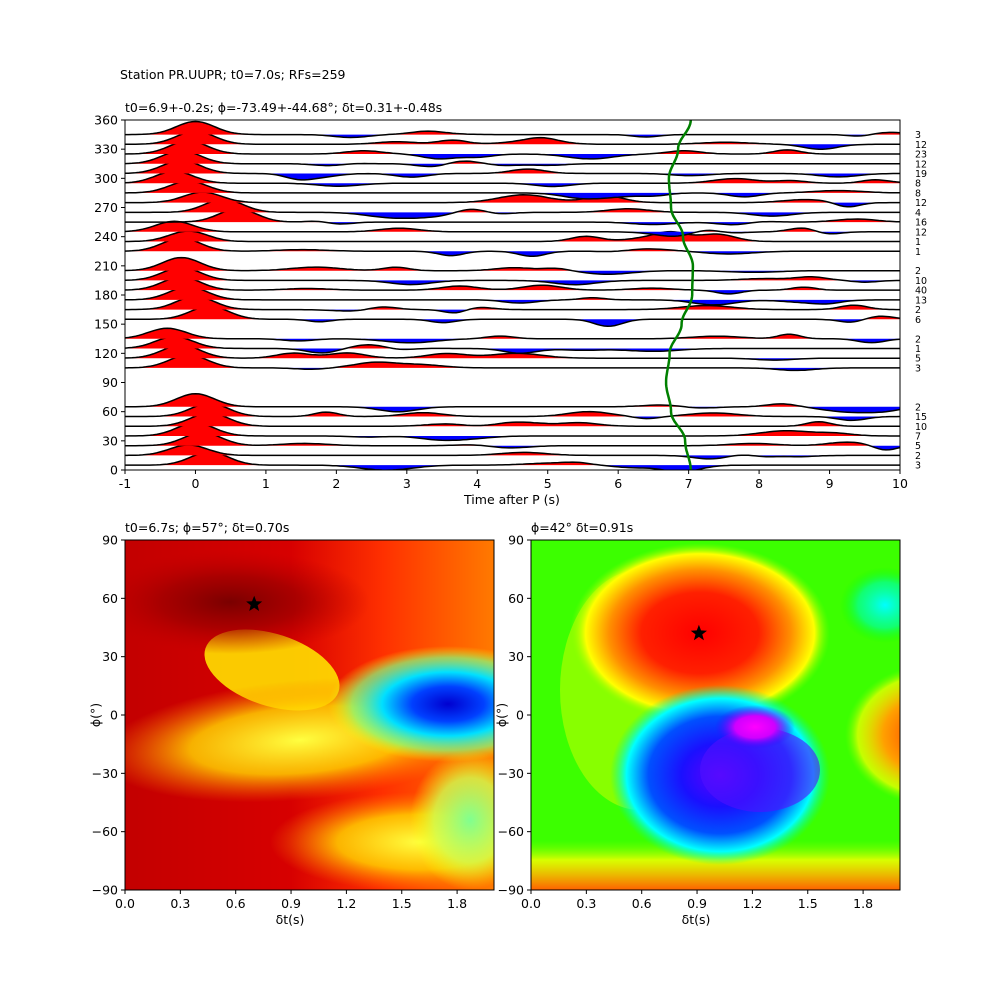 The height and width of the screenshot is (1000, 1000). I want to click on y-tick-label: 270, so click(106, 207).